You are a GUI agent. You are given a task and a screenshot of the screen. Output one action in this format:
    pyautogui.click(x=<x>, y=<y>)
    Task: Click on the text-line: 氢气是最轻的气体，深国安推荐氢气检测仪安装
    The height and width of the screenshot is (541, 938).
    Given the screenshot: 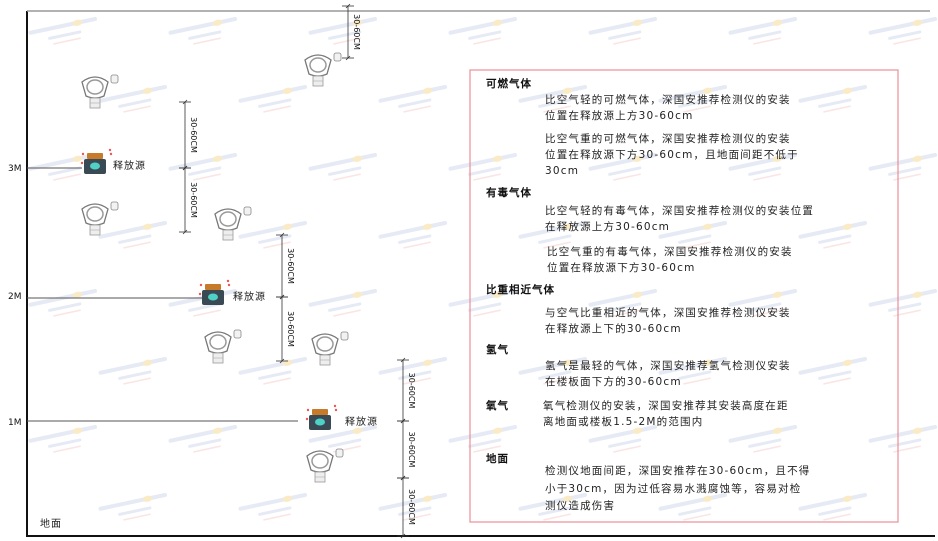 What is the action you would take?
    pyautogui.click(x=668, y=365)
    